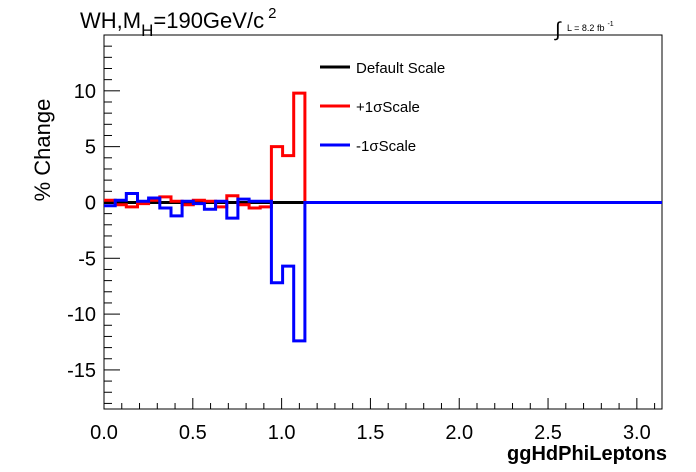 This screenshot has height=472, width=696. Describe the element at coordinates (558, 30) in the screenshot. I see `luminosity-integral: ∫` at that location.